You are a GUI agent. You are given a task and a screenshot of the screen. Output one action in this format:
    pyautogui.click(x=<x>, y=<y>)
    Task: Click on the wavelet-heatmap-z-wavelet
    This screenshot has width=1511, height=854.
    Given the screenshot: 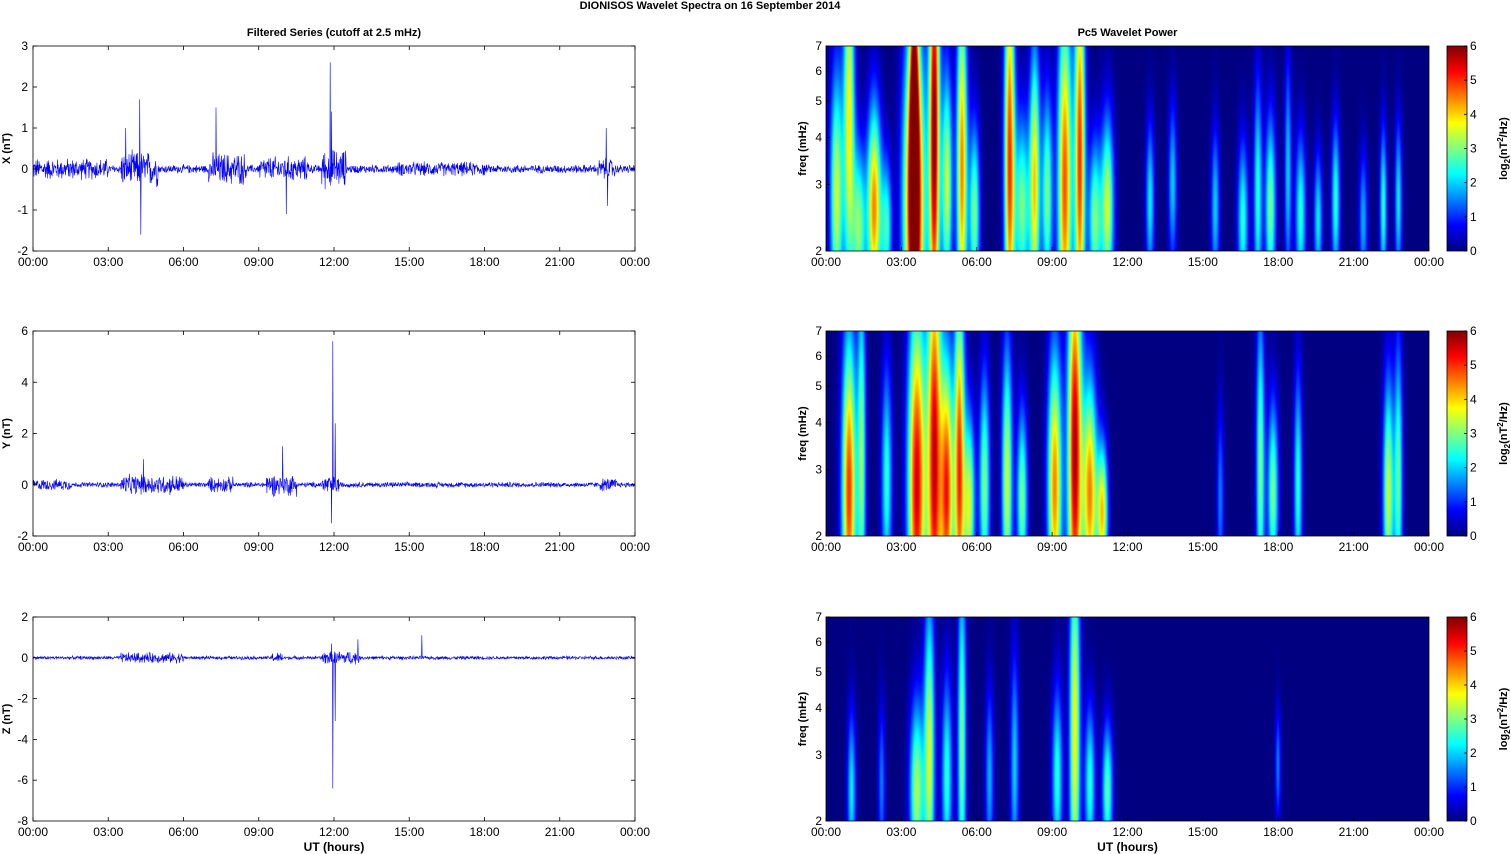 What is the action you would take?
    pyautogui.click(x=1127, y=719)
    